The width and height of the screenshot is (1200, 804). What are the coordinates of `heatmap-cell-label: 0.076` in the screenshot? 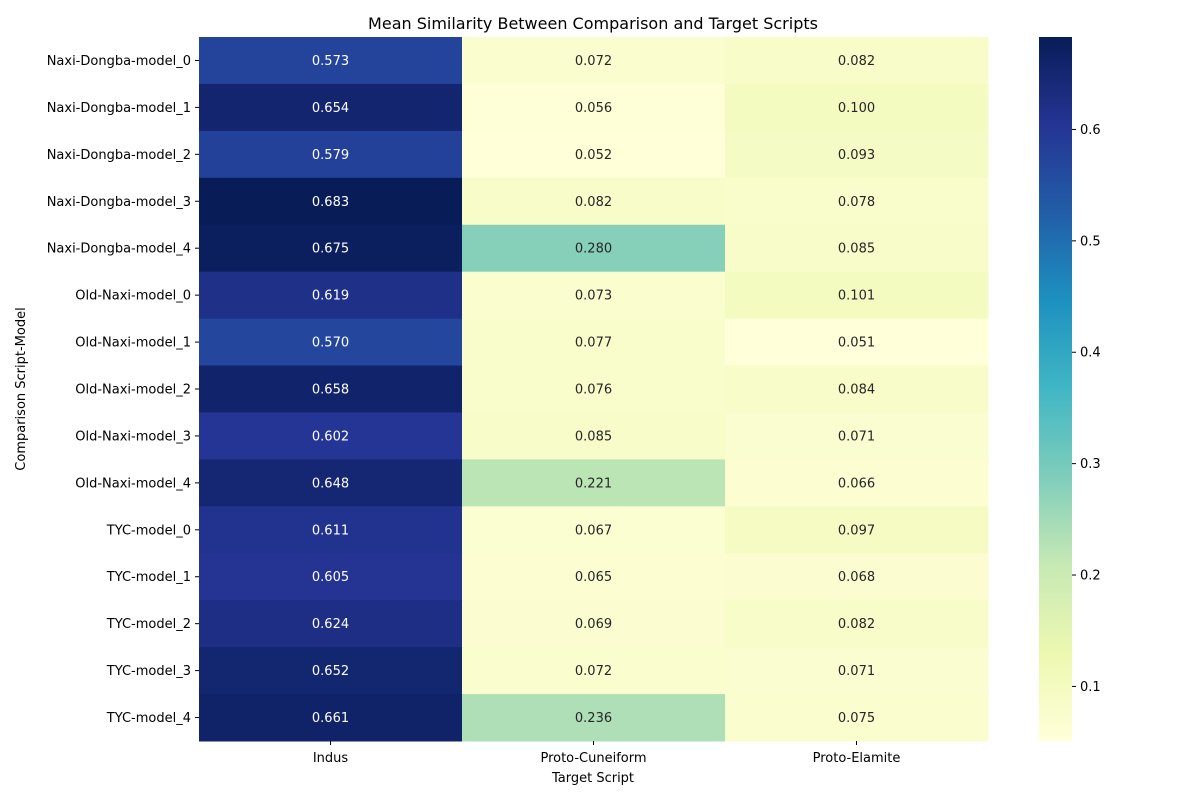 It's located at (593, 390).